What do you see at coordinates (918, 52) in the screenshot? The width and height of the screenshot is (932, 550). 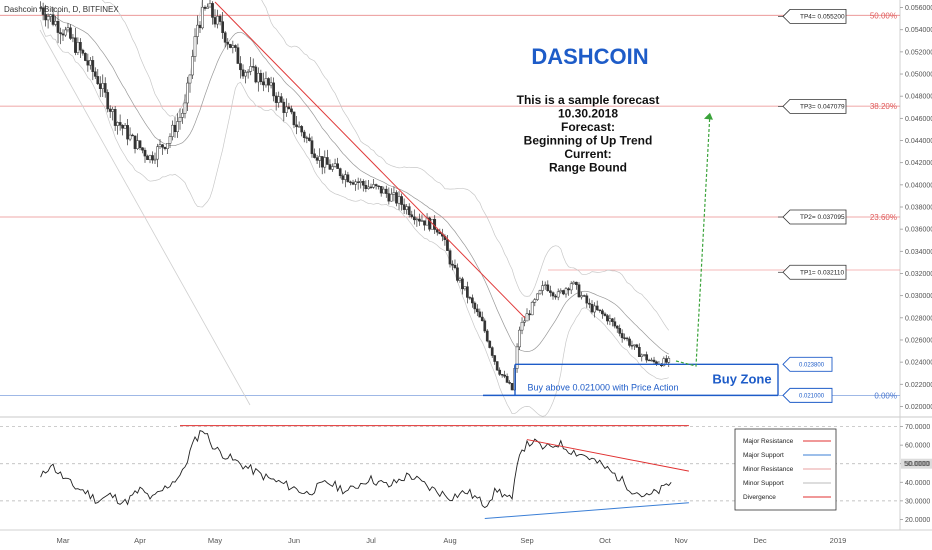 I see `price-axis-tick-label: 0.052000` at bounding box center [918, 52].